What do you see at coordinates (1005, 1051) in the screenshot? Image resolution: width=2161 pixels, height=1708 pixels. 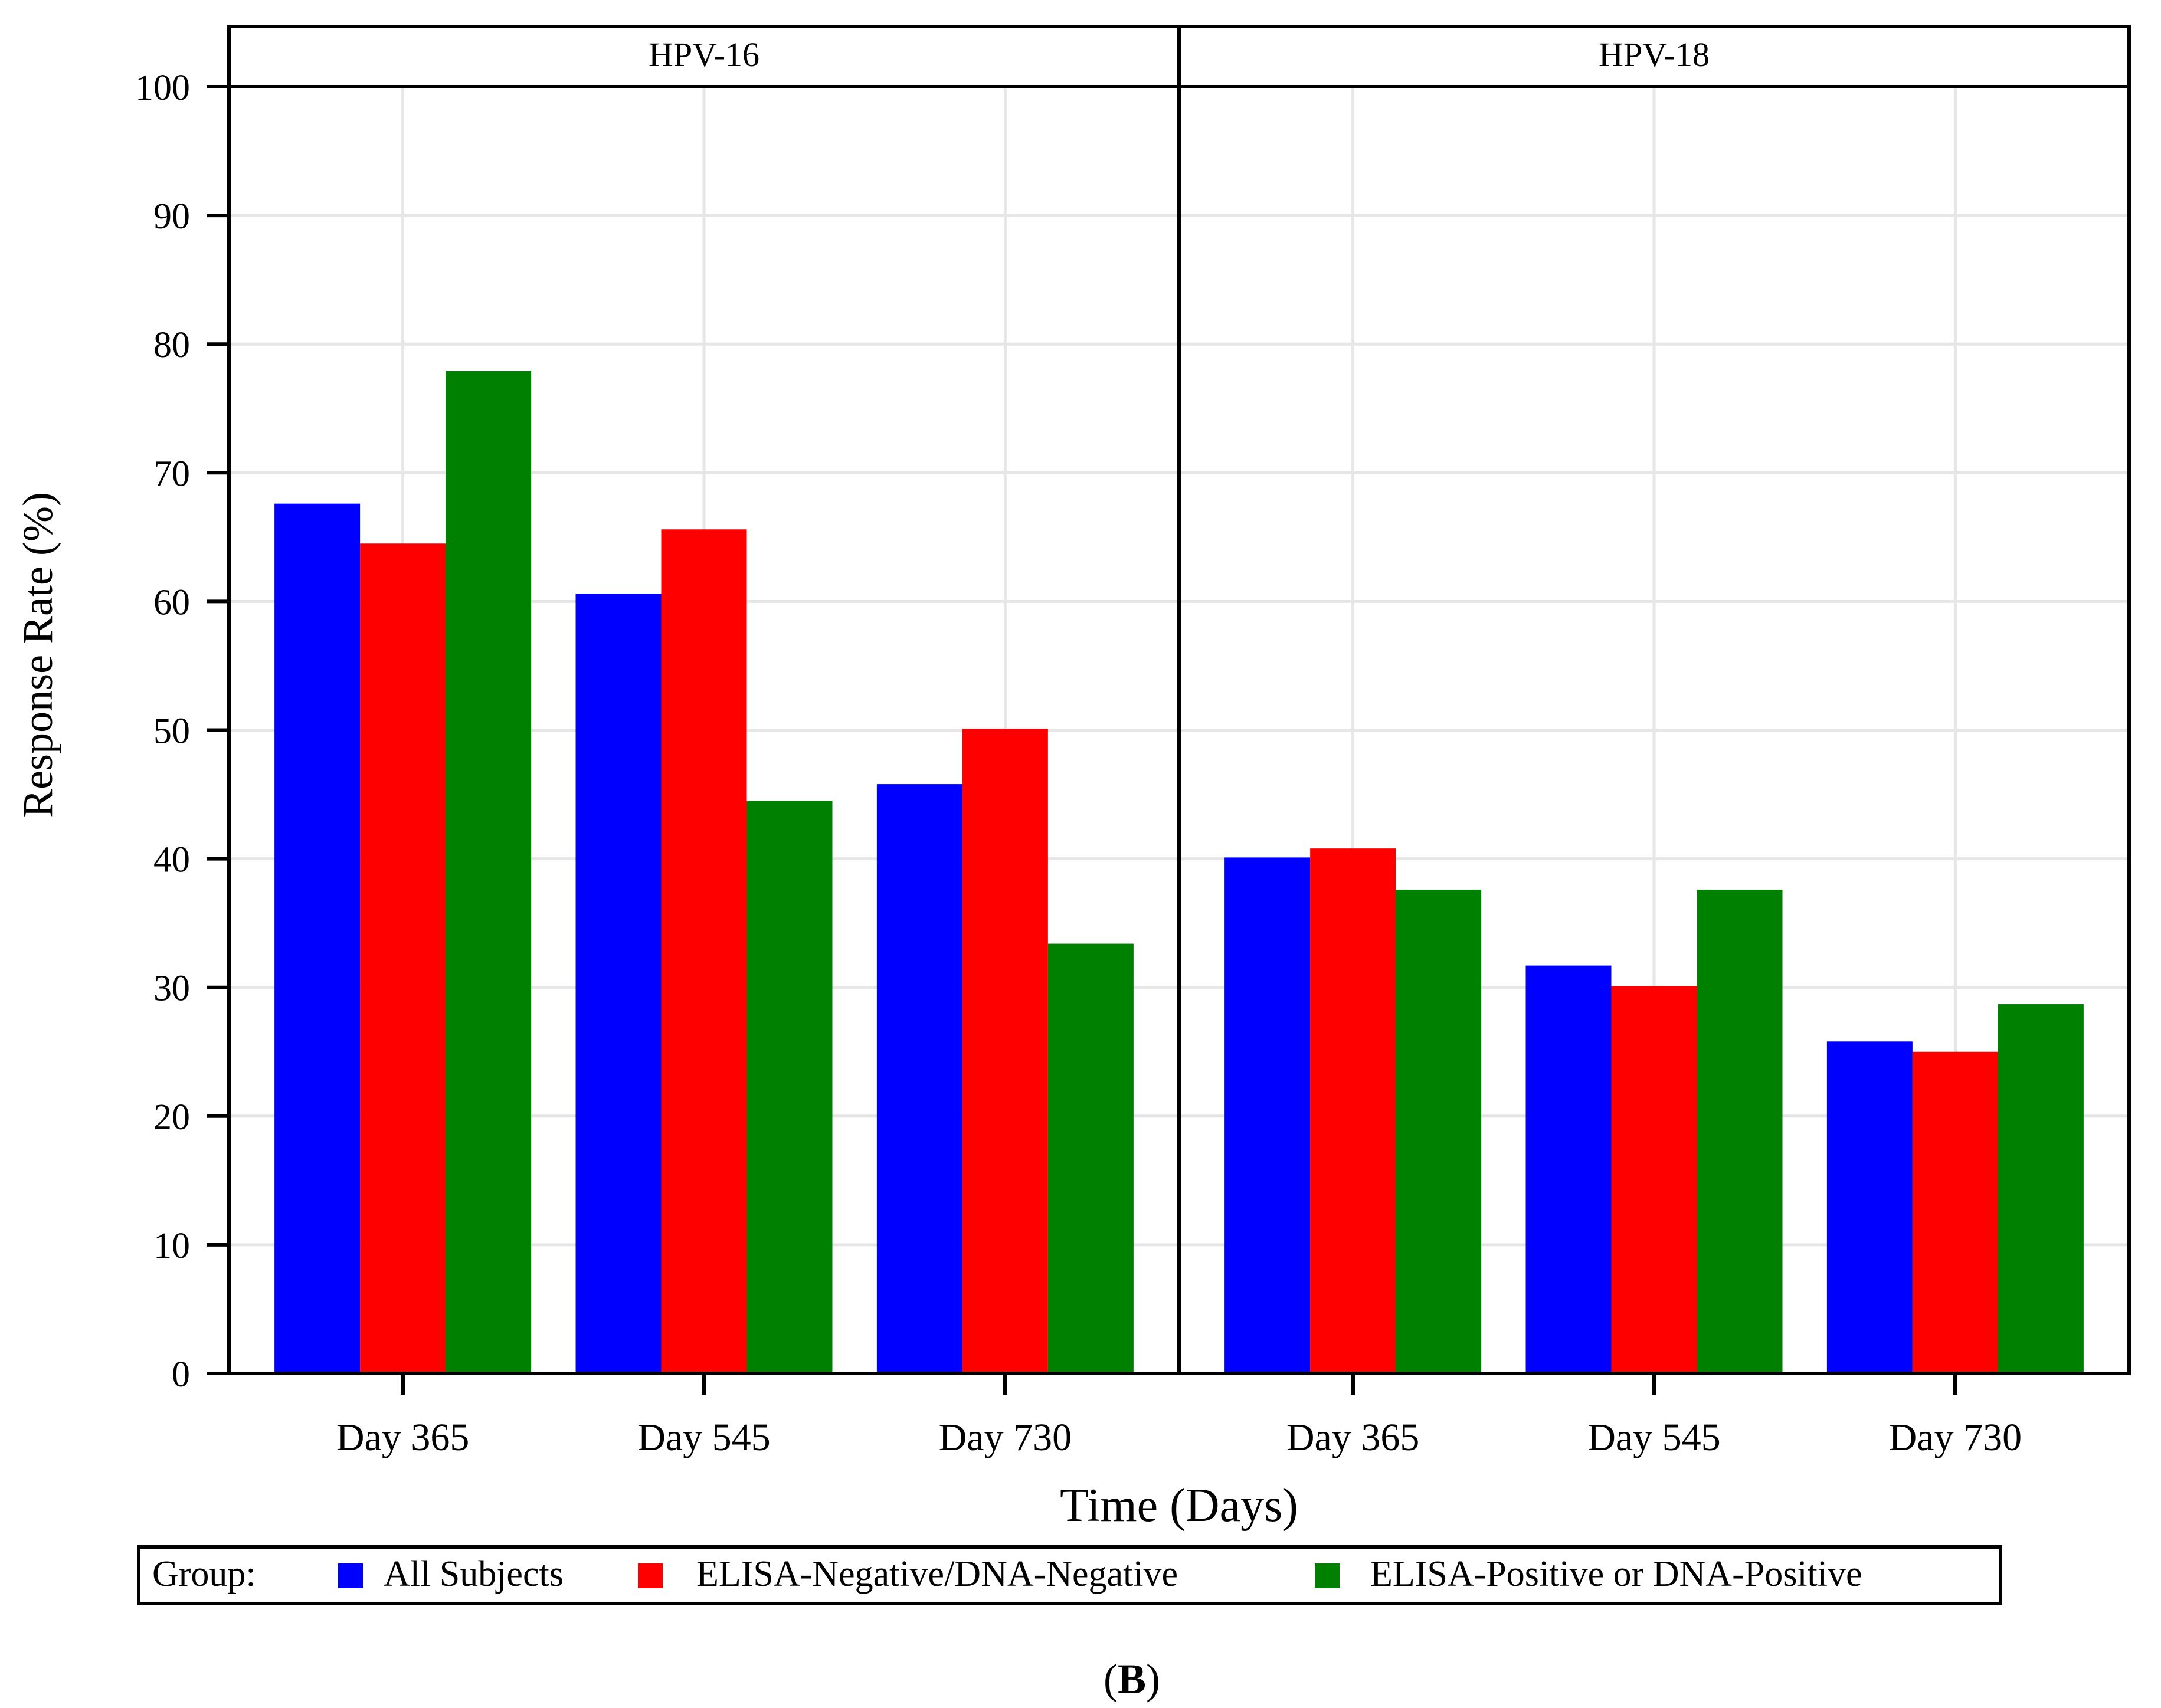 I see `bar-hpv-16-day-730-elisa-negative-dna-negative` at bounding box center [1005, 1051].